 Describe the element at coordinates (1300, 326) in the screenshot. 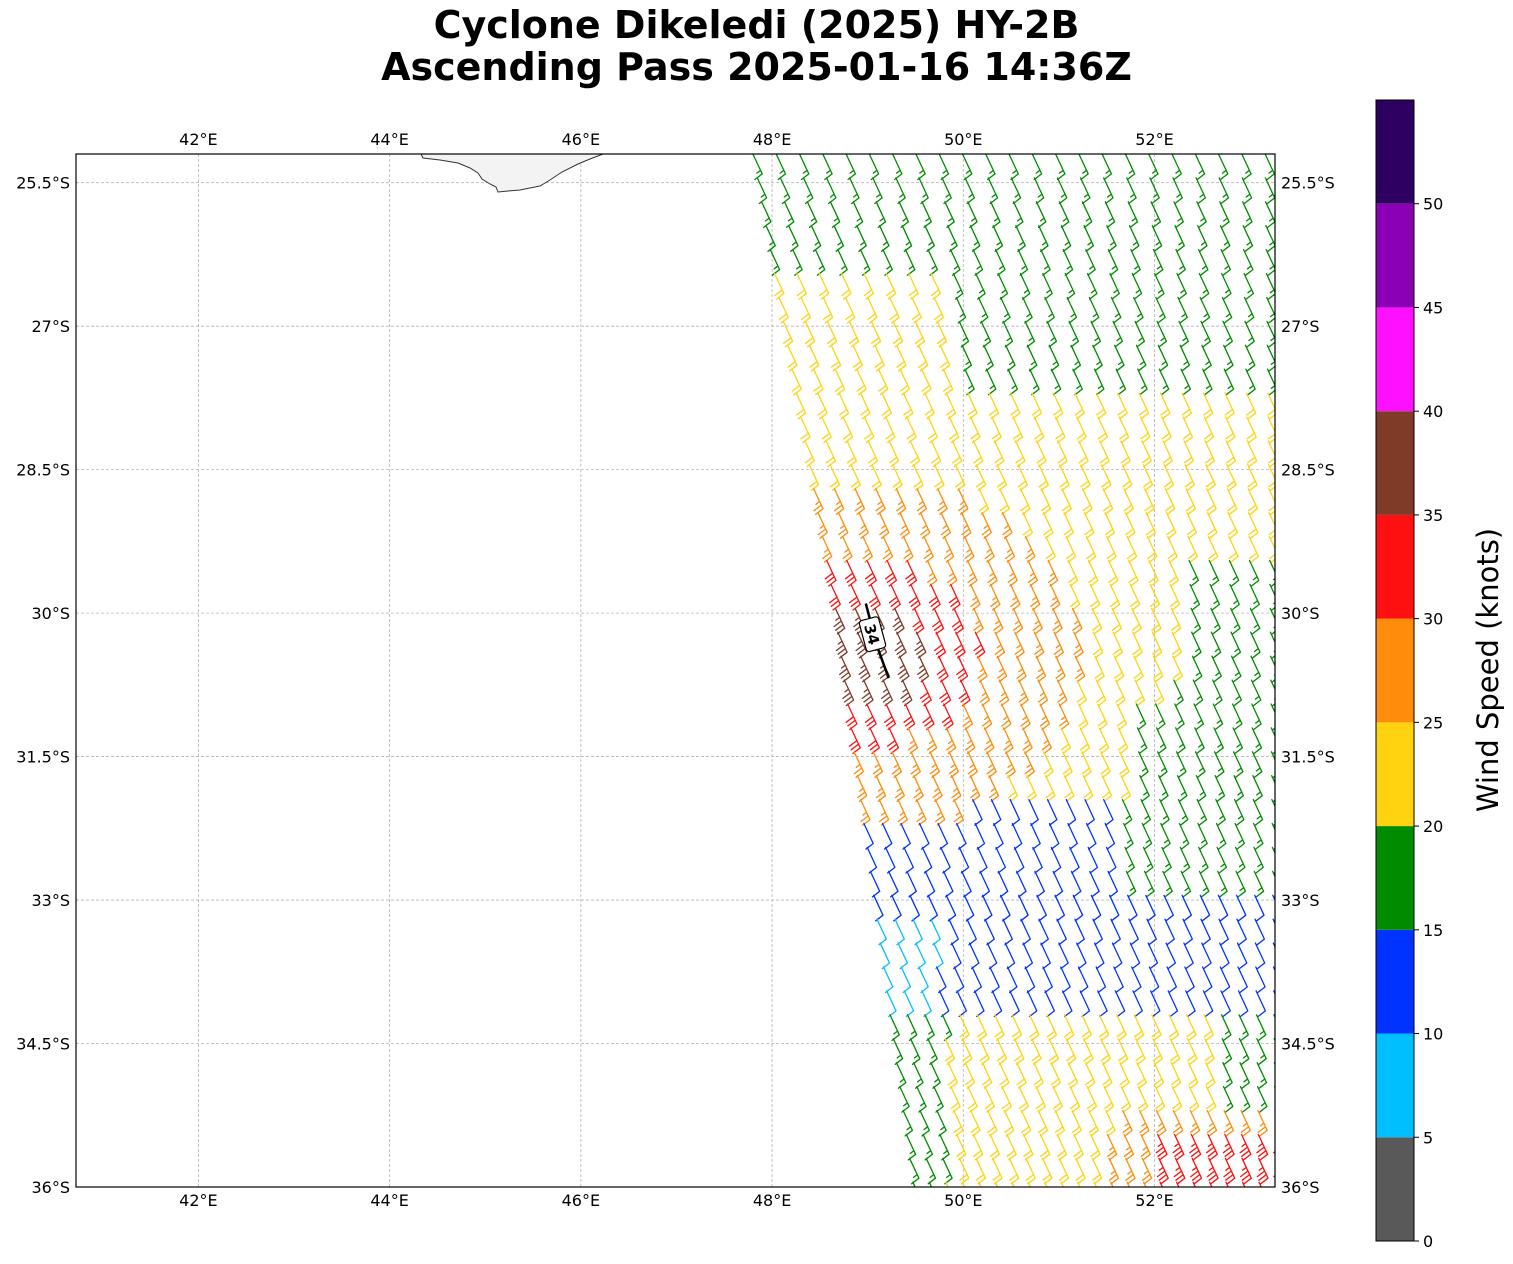

I see `lat-tick-label-right: 27°S` at that location.